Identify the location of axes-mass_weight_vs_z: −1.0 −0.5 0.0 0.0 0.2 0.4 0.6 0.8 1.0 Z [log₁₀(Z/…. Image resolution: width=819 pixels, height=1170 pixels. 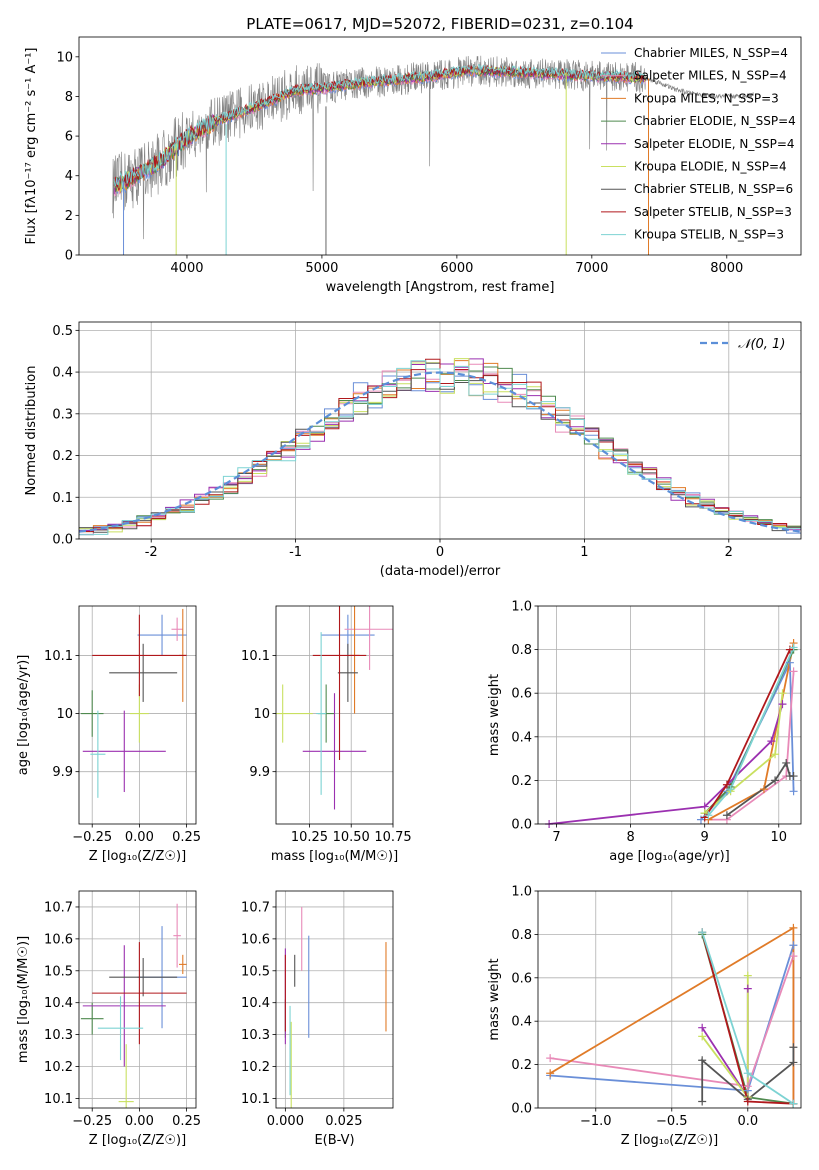
(644, 1016).